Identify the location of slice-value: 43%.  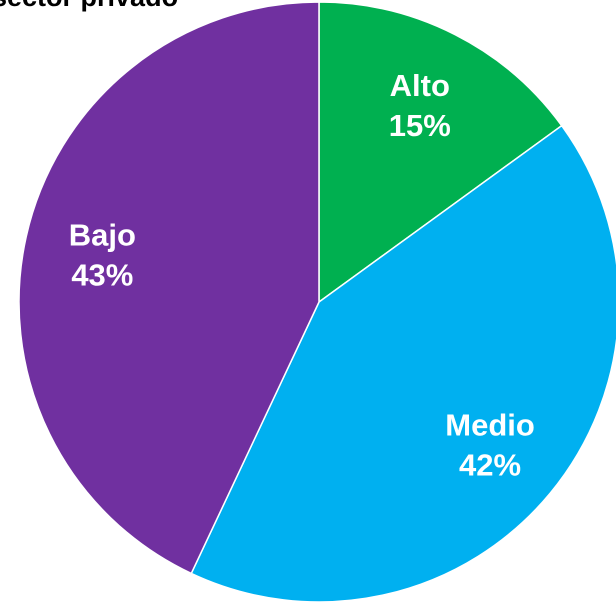
(102, 275).